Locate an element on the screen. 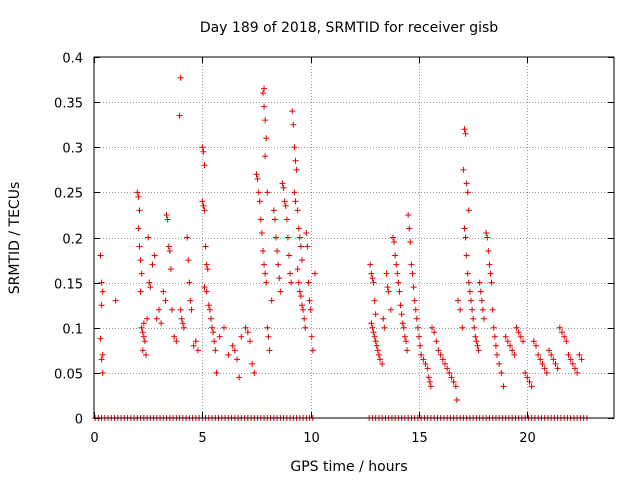  y-tick-label: 0 is located at coordinates (79, 420).